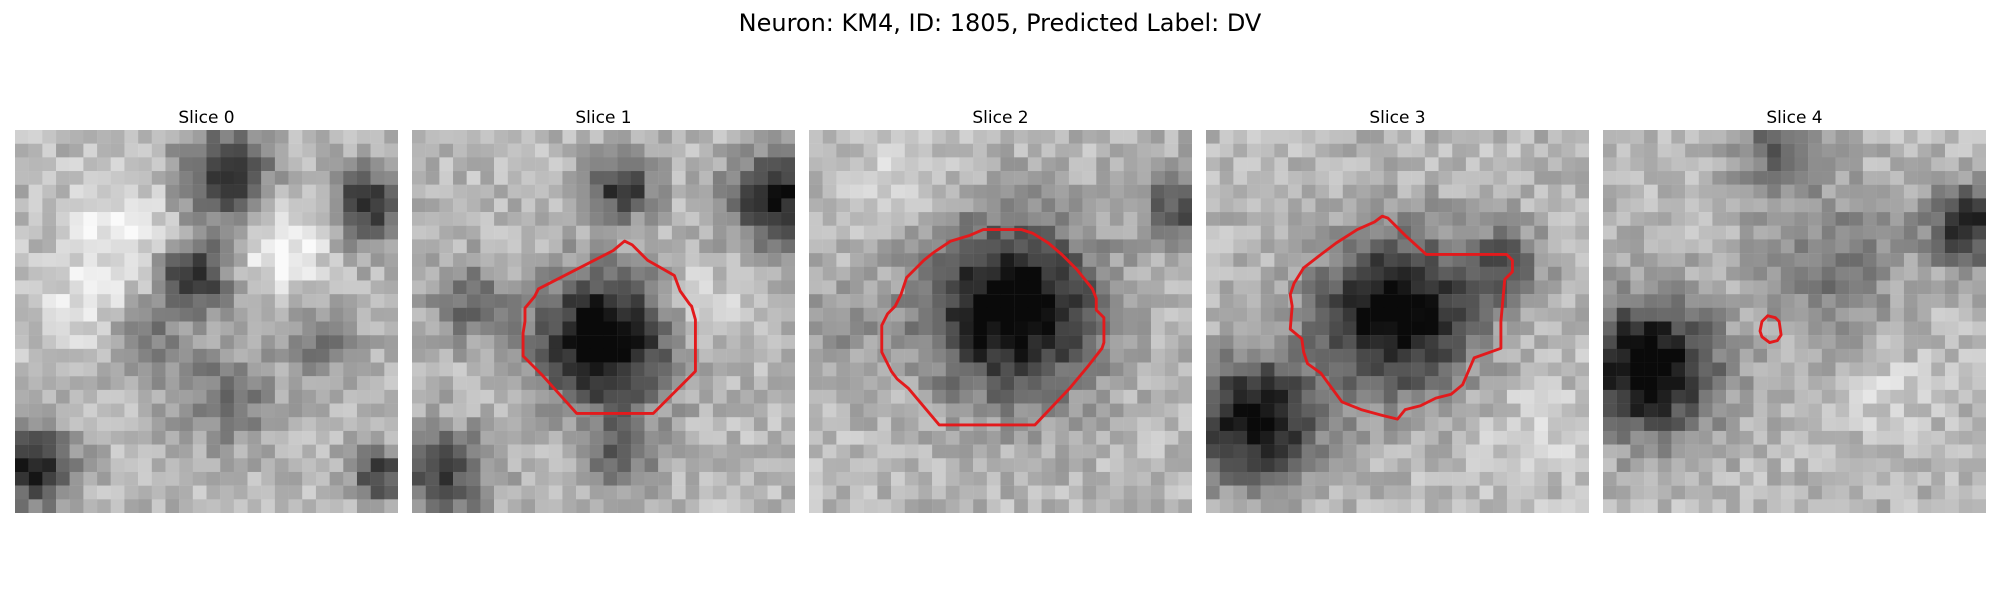 Image resolution: width=2000 pixels, height=600 pixels. Describe the element at coordinates (1794, 118) in the screenshot. I see `slice-4-title: Slice 4` at that location.